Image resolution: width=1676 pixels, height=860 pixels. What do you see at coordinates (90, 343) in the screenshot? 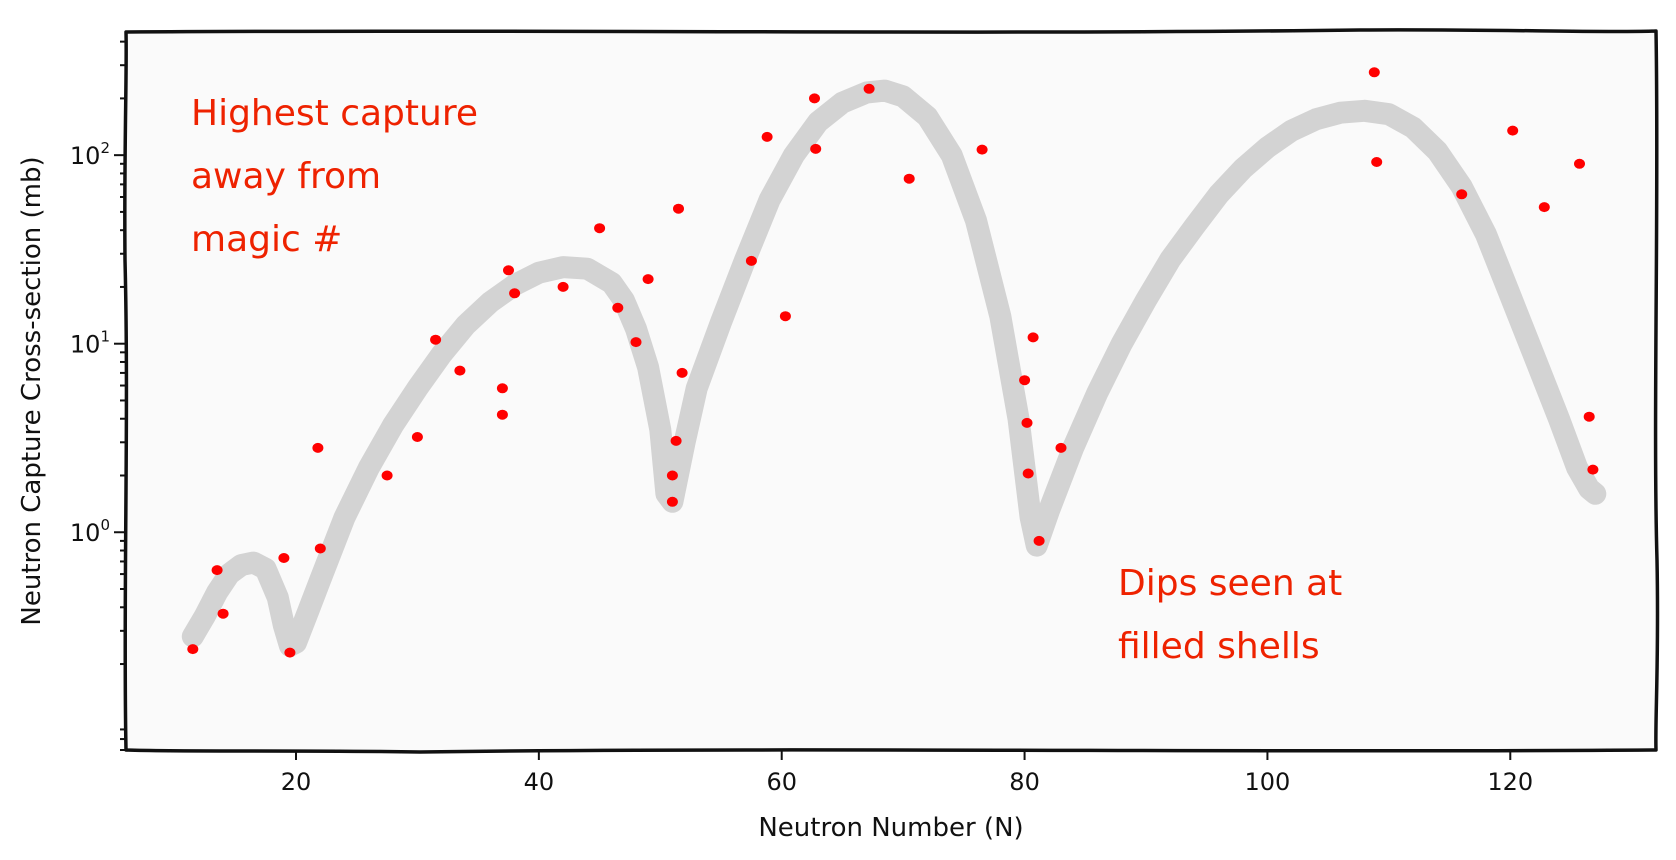
I see `y-tick-label: 10¹` at bounding box center [90, 343].